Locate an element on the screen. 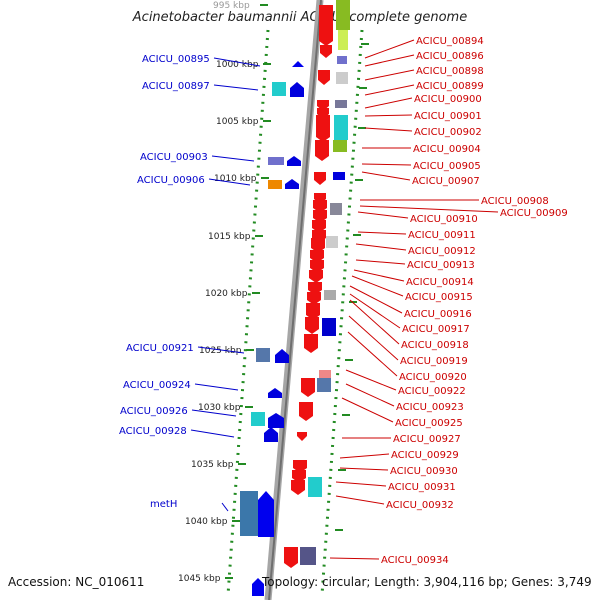  left-gene-label: ACICU_00926 is located at coordinates (154, 411).